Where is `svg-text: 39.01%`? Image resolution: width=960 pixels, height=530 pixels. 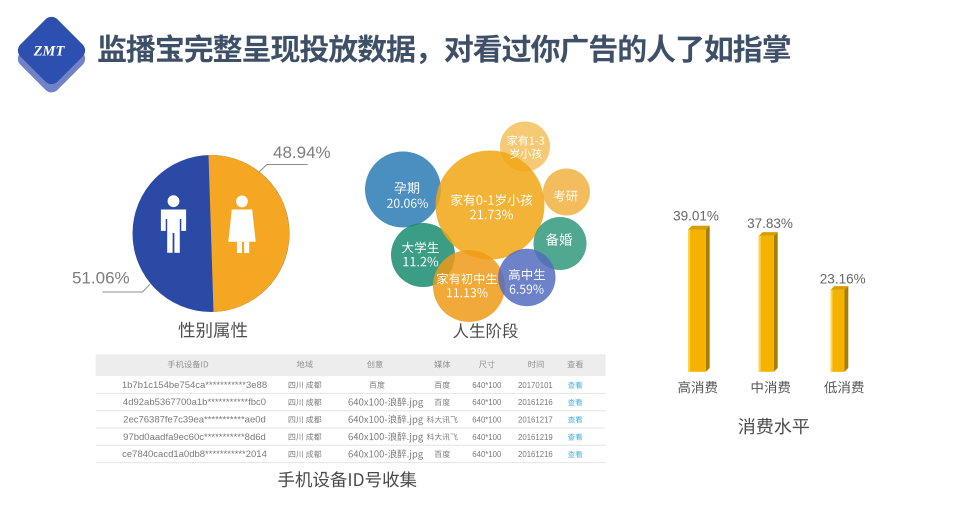
svg-text: 39.01% is located at coordinates (696, 216).